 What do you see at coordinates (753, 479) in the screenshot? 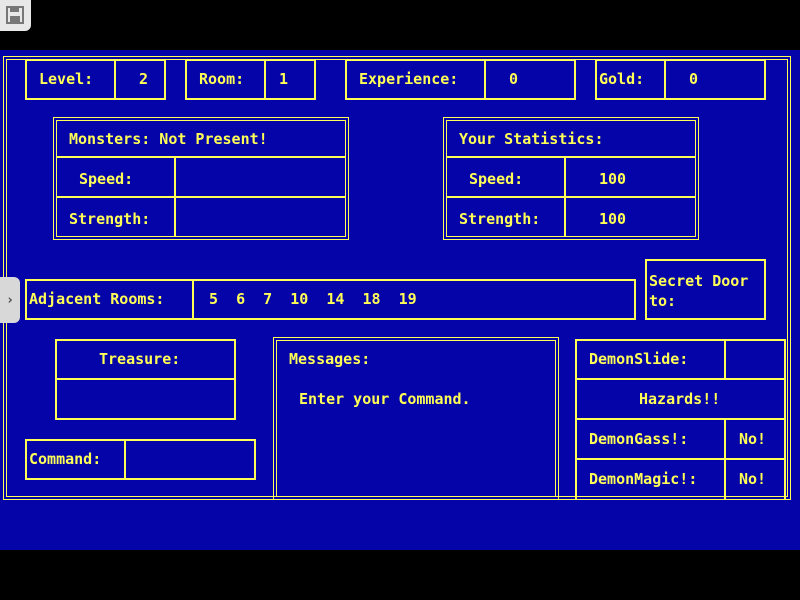
I see `demonmagic-value: No!` at bounding box center [753, 479].